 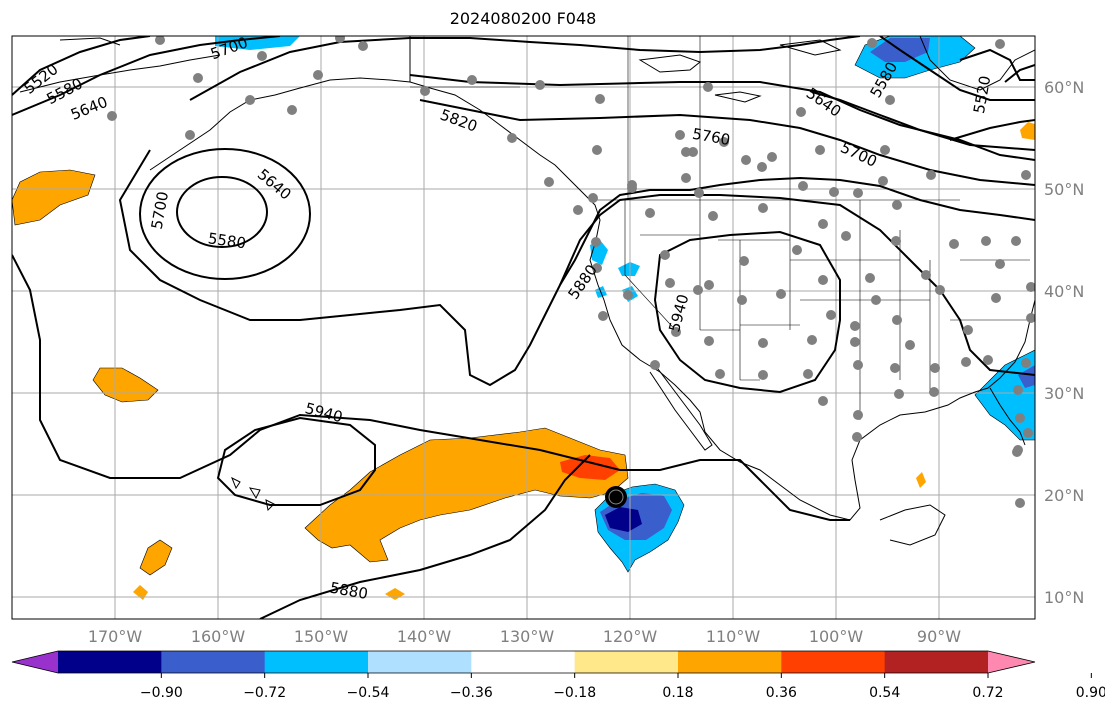 I want to click on lon-label: 170°W, so click(x=115, y=636).